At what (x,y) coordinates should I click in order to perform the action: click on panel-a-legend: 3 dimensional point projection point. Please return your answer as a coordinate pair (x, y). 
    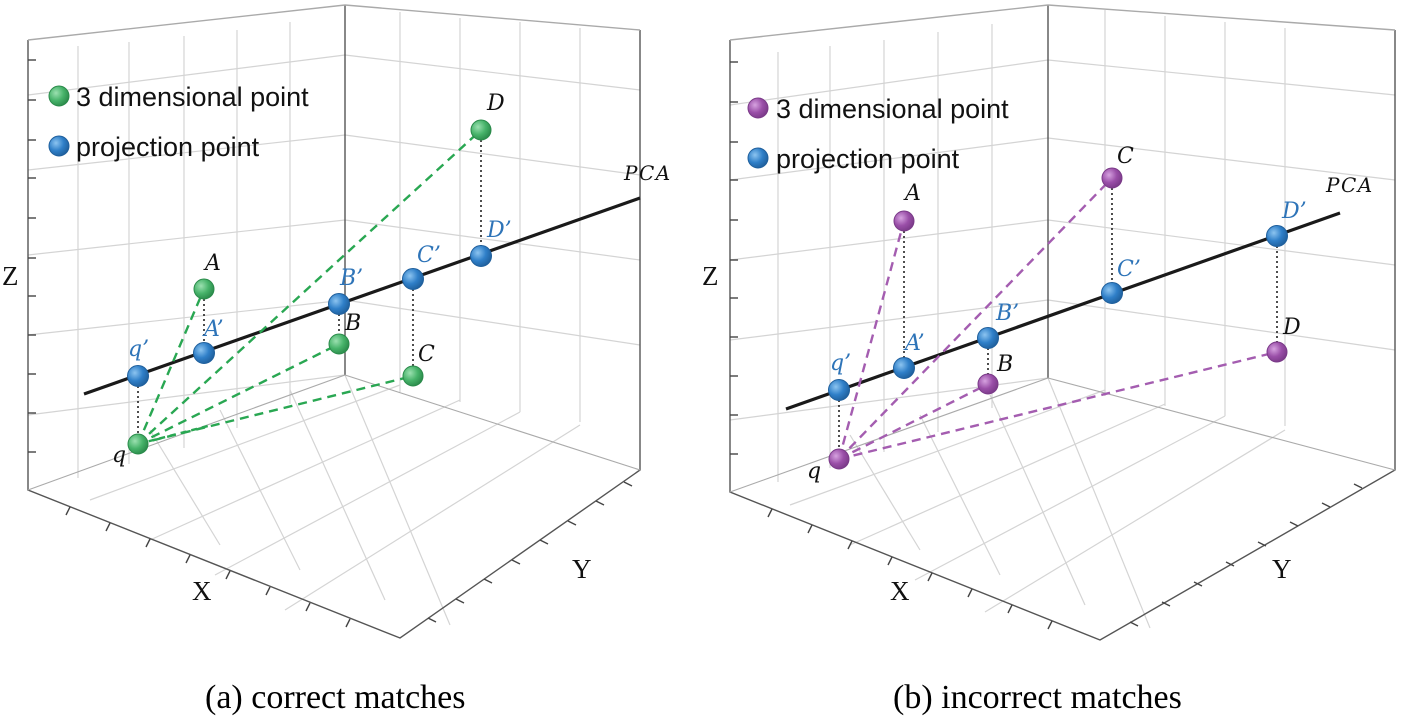
    Looking at the image, I should click on (178, 122).